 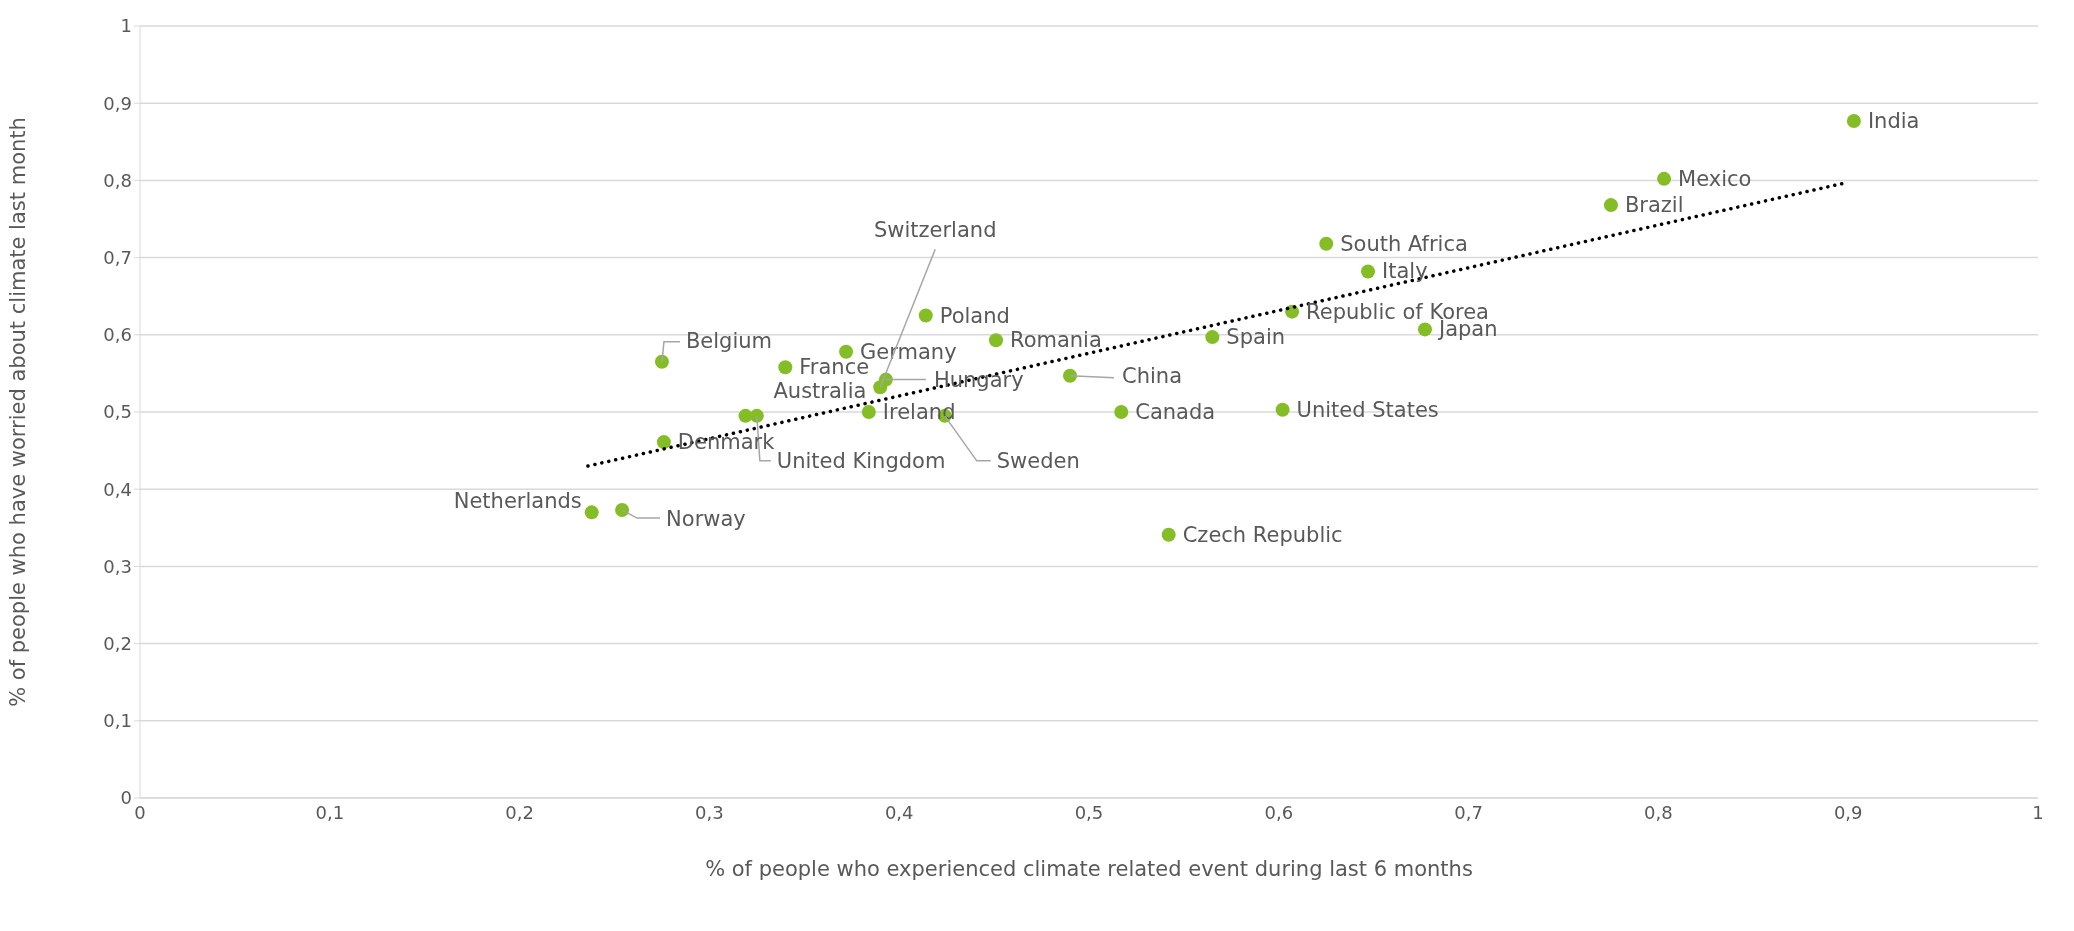 I want to click on y-axis-title: % of people who have worried about climate last month, so click(x=18, y=412).